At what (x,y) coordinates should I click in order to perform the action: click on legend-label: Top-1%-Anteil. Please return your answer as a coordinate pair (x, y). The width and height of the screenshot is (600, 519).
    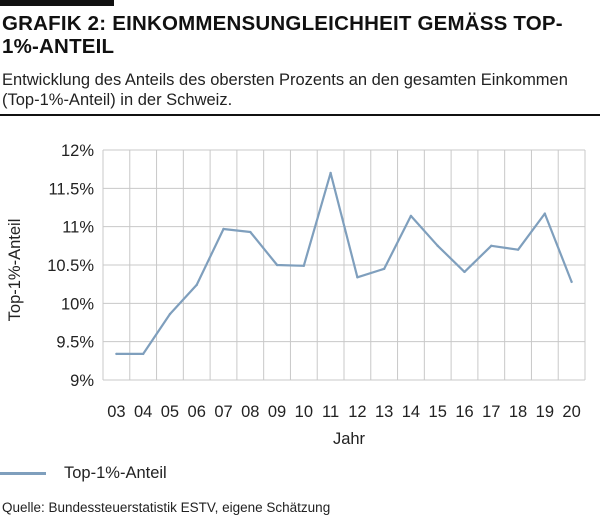
    Looking at the image, I should click on (115, 472).